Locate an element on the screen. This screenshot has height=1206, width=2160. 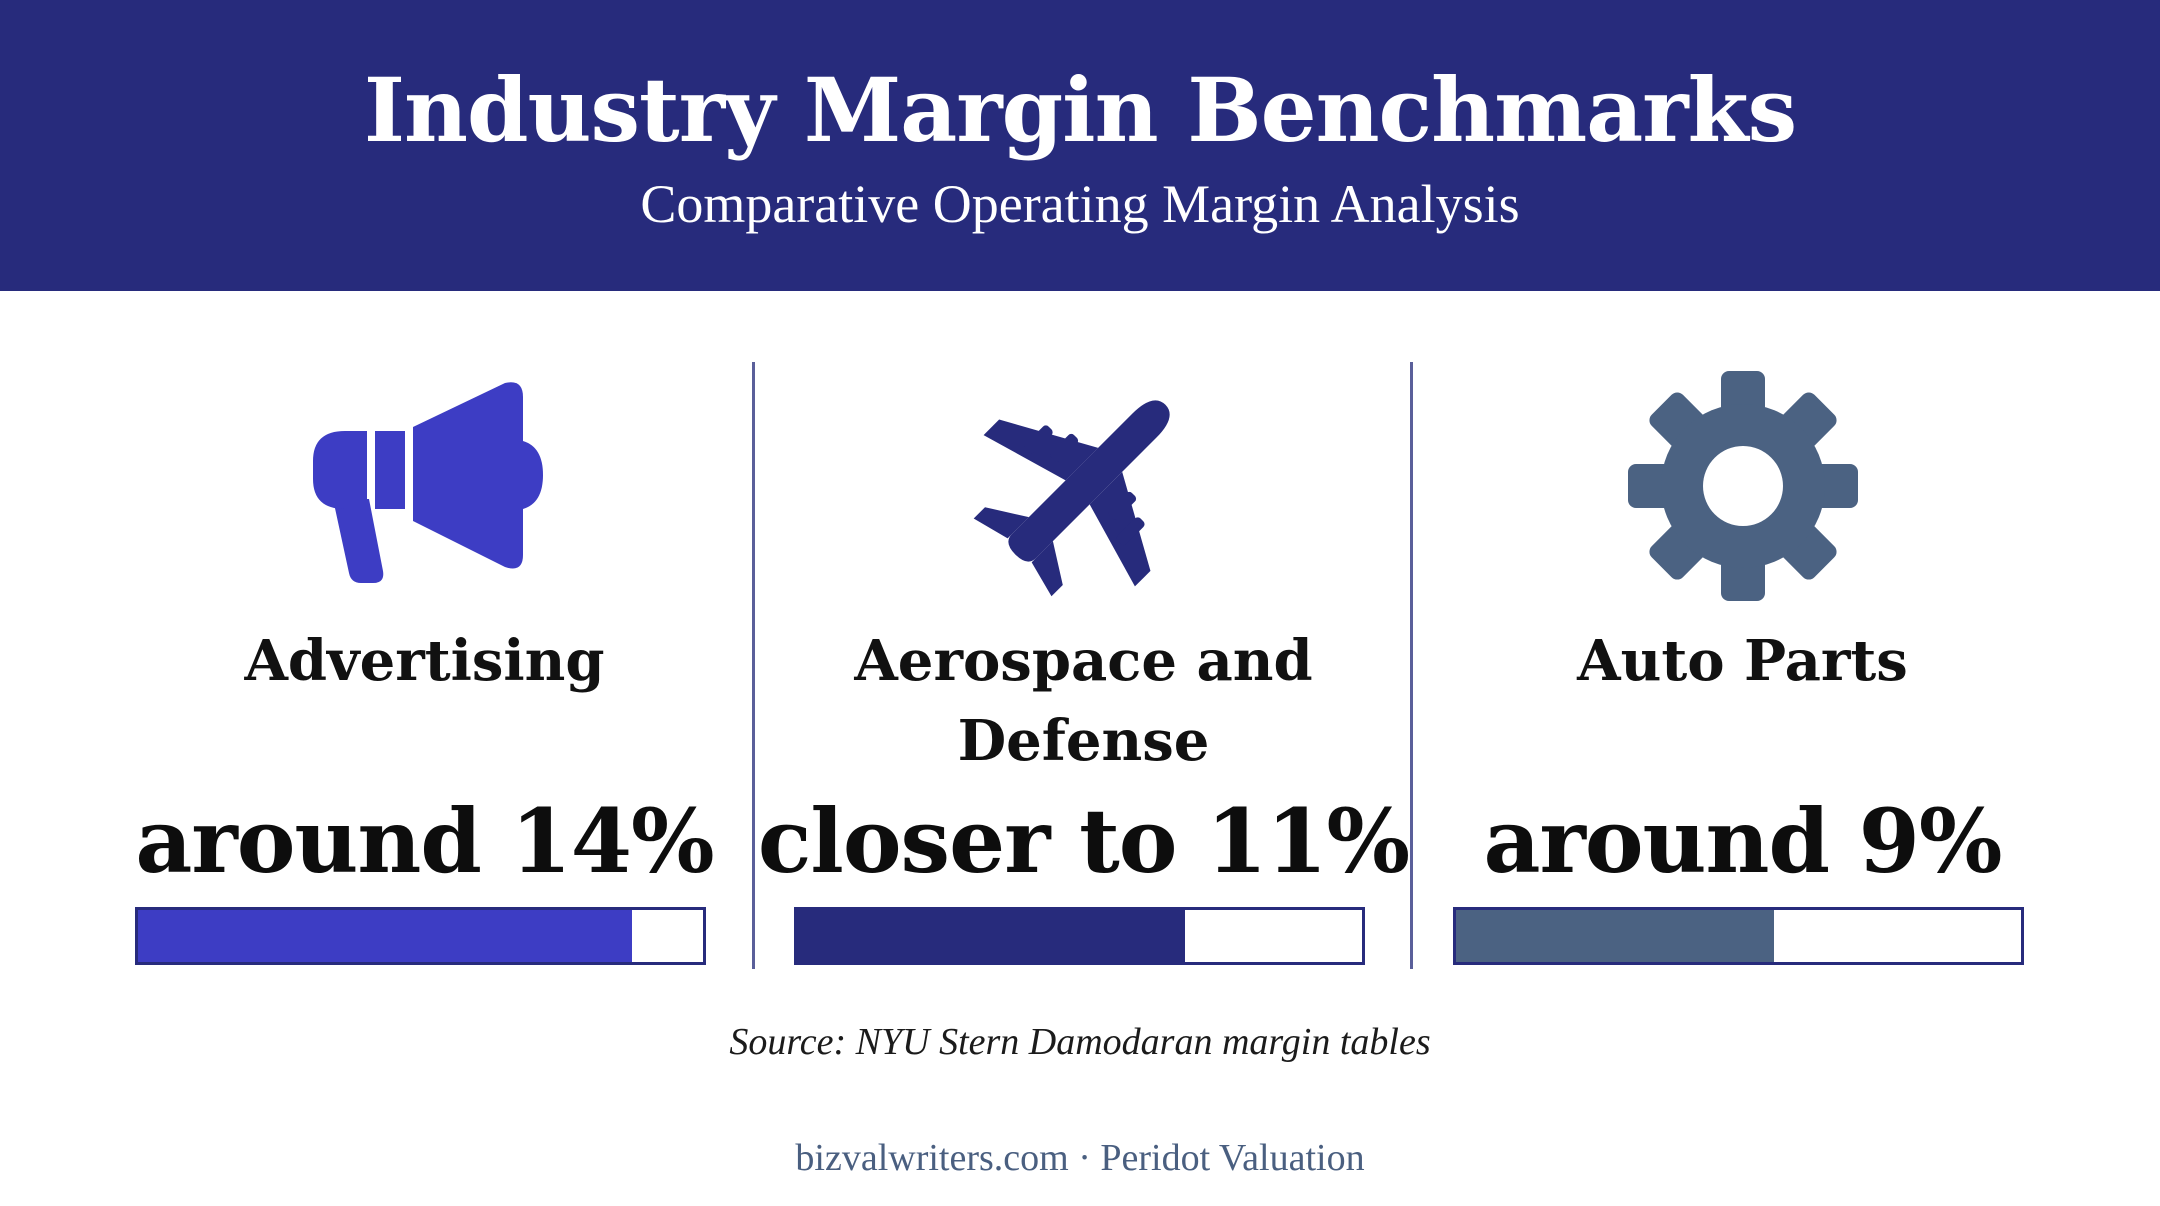
airplane-icon is located at coordinates (1083, 486).